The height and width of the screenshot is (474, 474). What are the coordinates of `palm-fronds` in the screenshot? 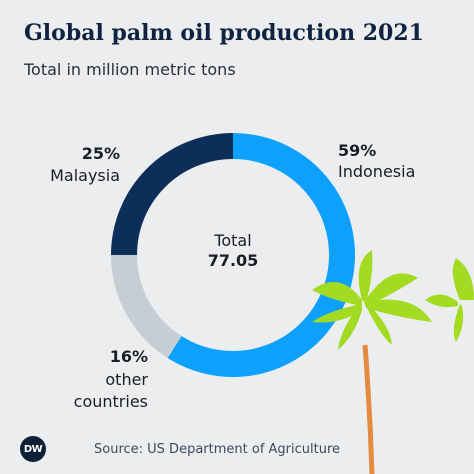 It's located at (372, 300).